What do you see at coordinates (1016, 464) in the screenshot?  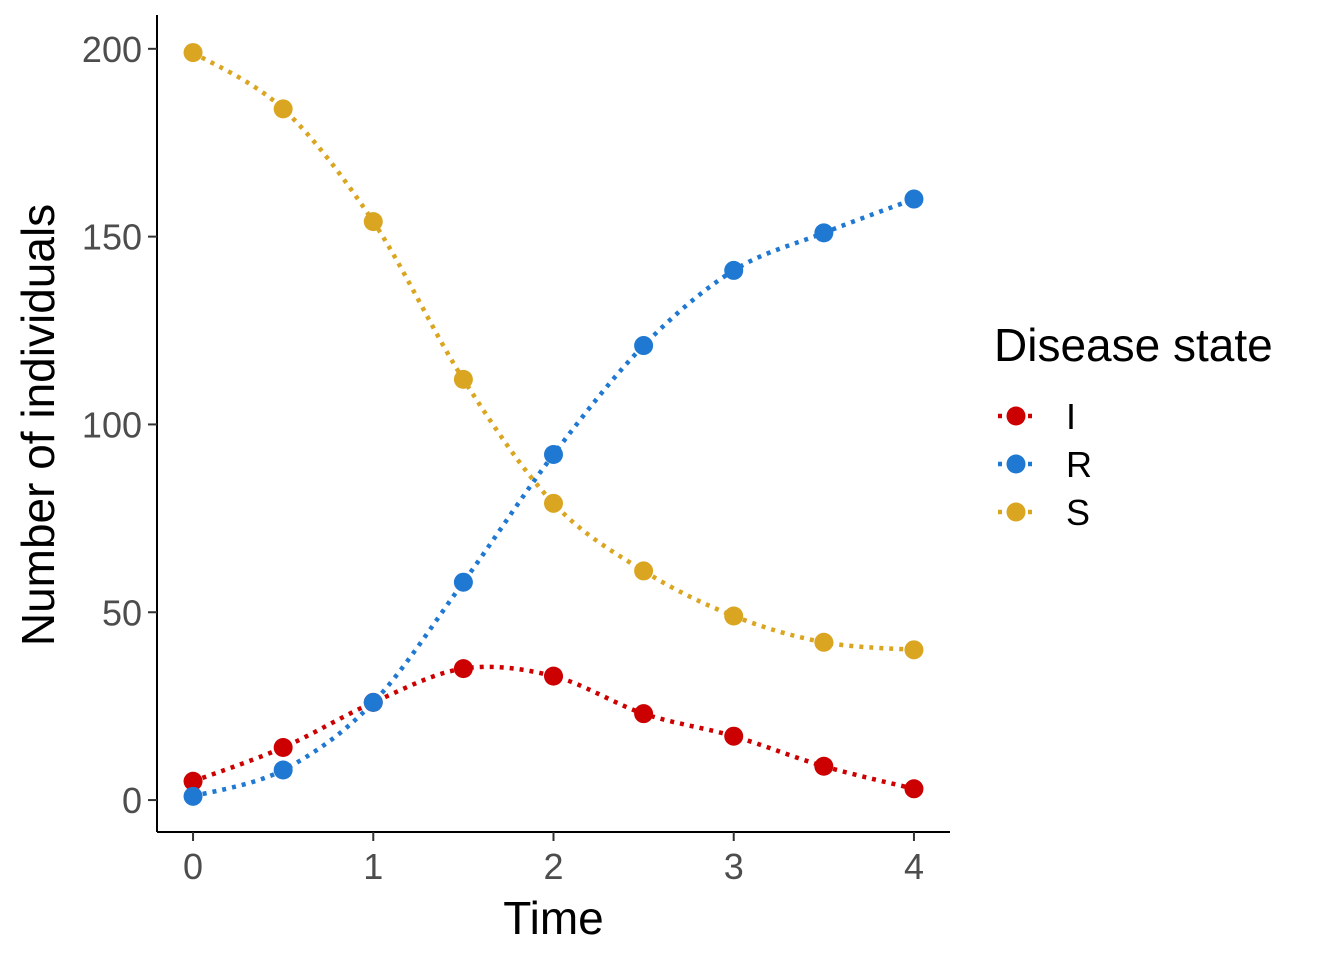 I see `legend-key-point-R` at bounding box center [1016, 464].